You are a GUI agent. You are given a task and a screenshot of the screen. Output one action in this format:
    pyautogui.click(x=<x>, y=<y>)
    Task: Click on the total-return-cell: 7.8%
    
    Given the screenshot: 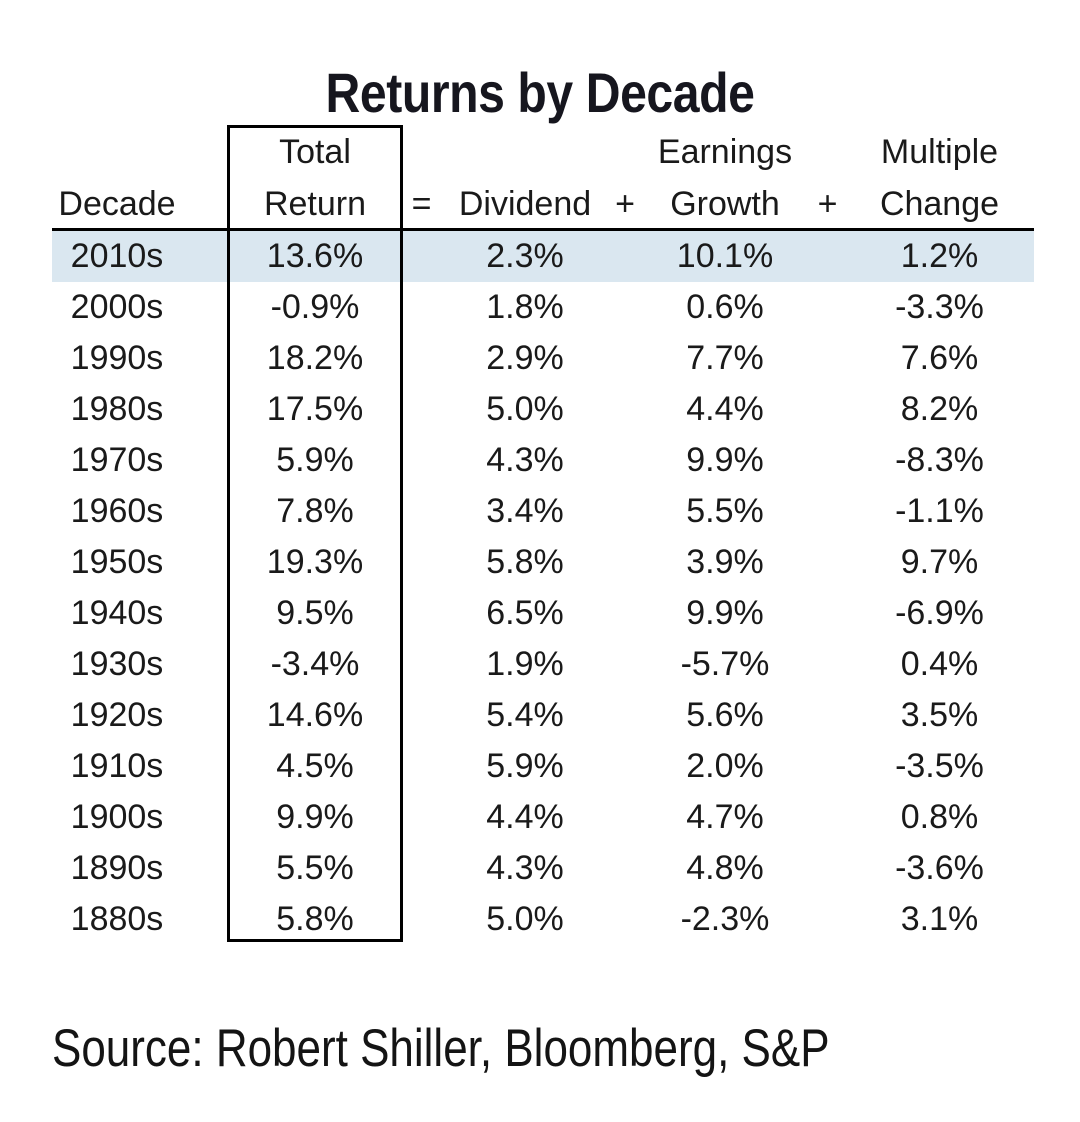 What is the action you would take?
    pyautogui.click(x=315, y=511)
    